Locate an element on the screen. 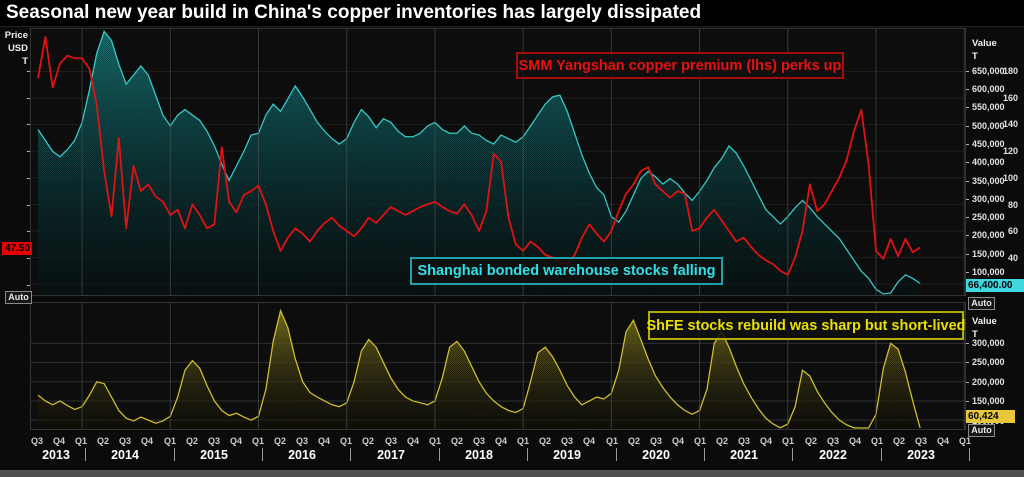 This screenshot has height=477, width=1024. right-axis-tick-label: 150,000 is located at coordinates (988, 401).